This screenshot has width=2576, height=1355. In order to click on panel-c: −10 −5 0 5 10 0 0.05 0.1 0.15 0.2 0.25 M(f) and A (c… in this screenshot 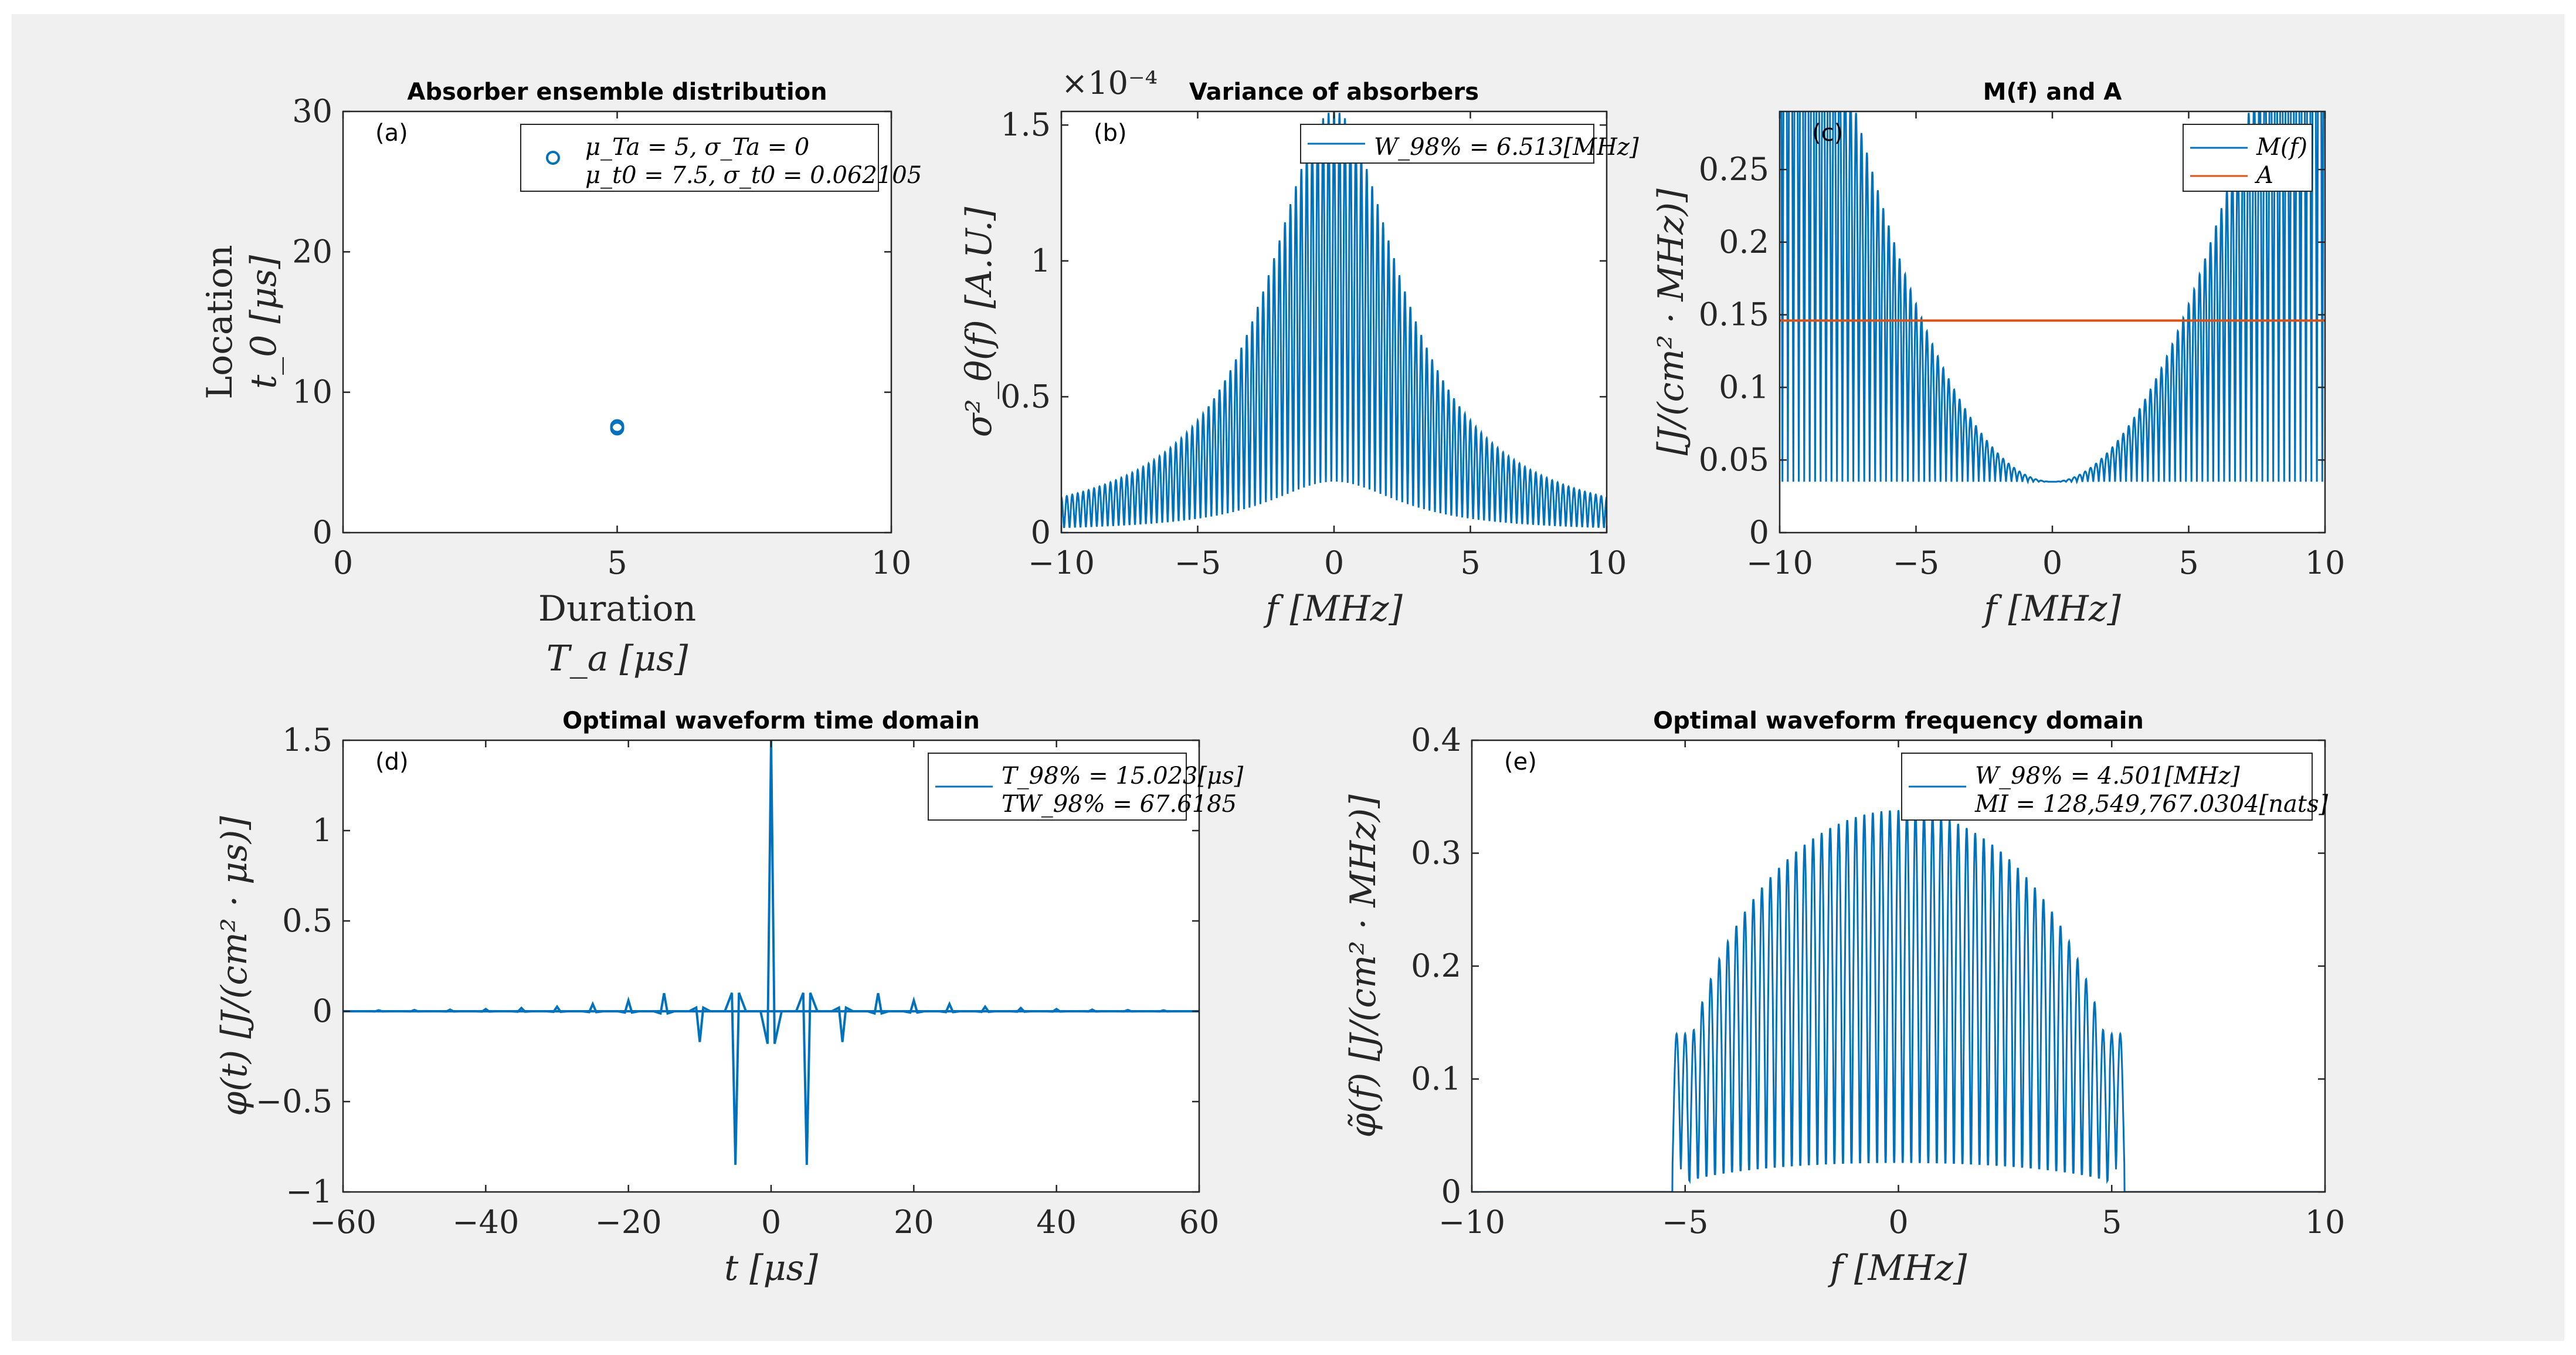, I will do `click(1998, 354)`.